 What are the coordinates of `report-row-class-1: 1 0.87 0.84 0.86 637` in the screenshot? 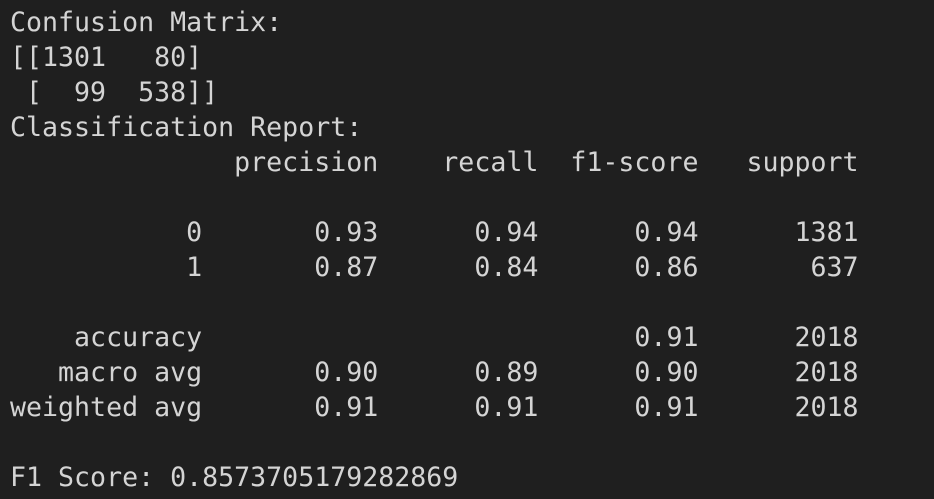 It's located at (434, 267).